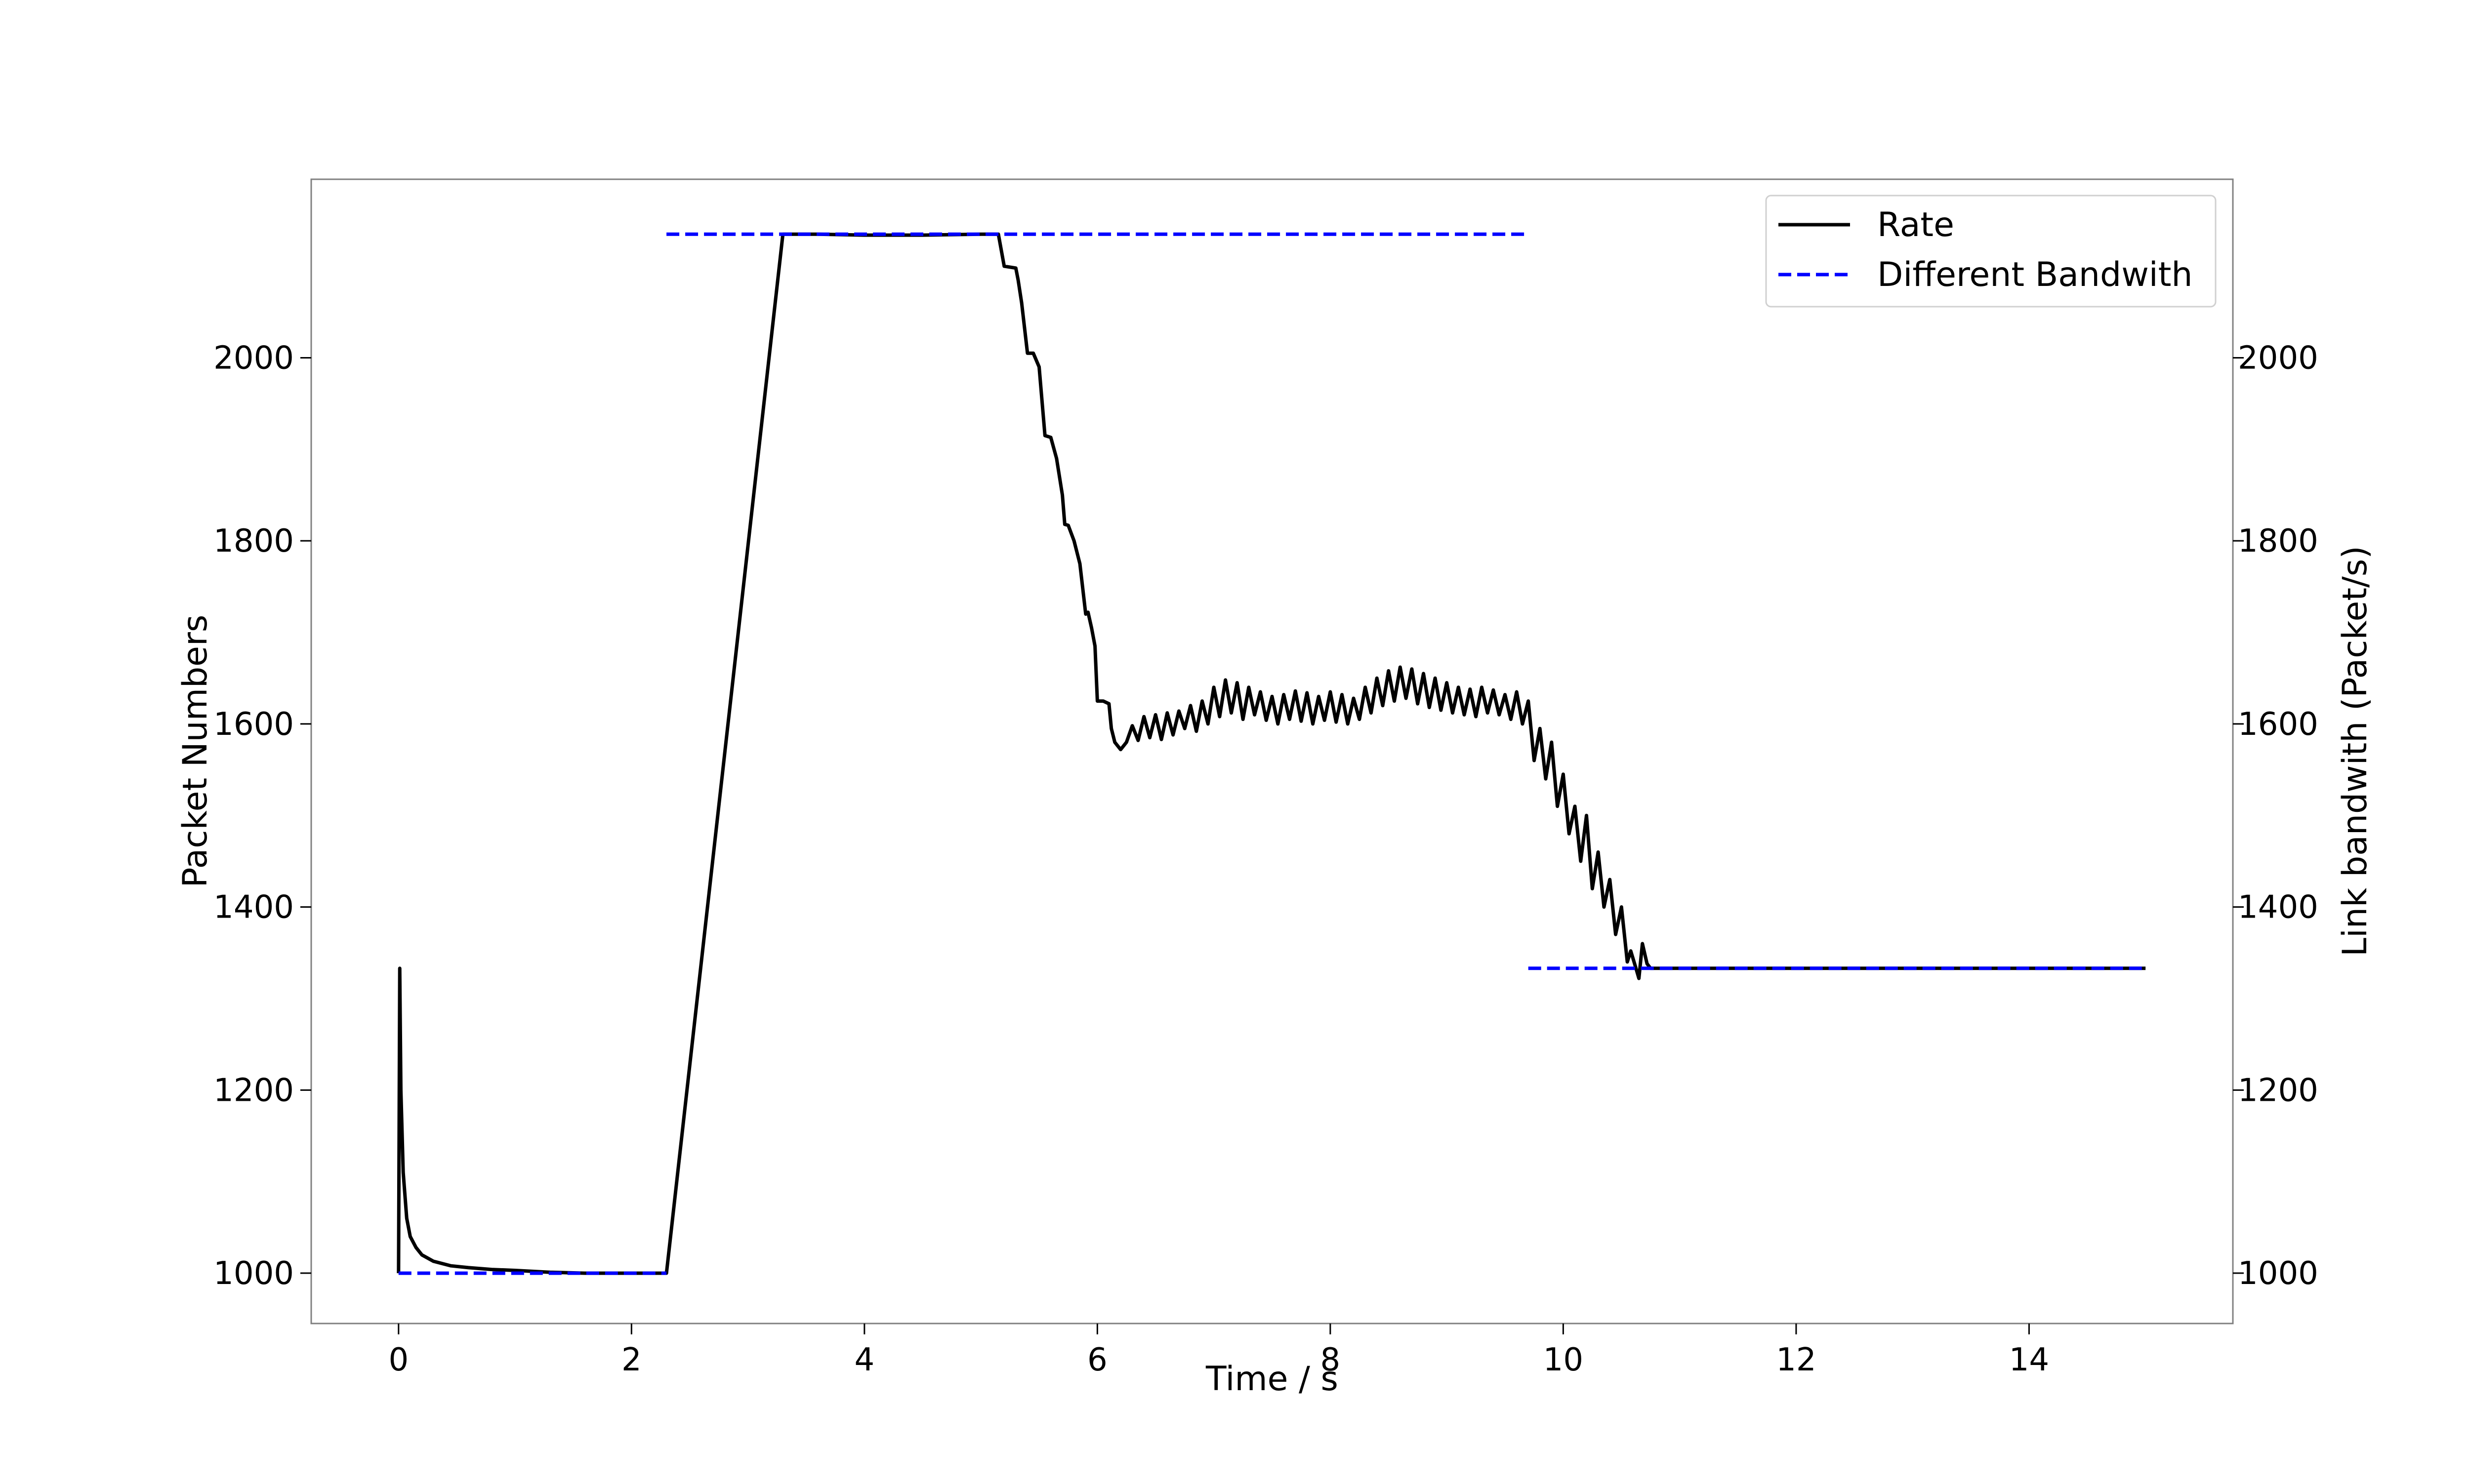 This screenshot has height=1484, width=2470. What do you see at coordinates (631, 1360) in the screenshot?
I see `x-tick-label: 2` at bounding box center [631, 1360].